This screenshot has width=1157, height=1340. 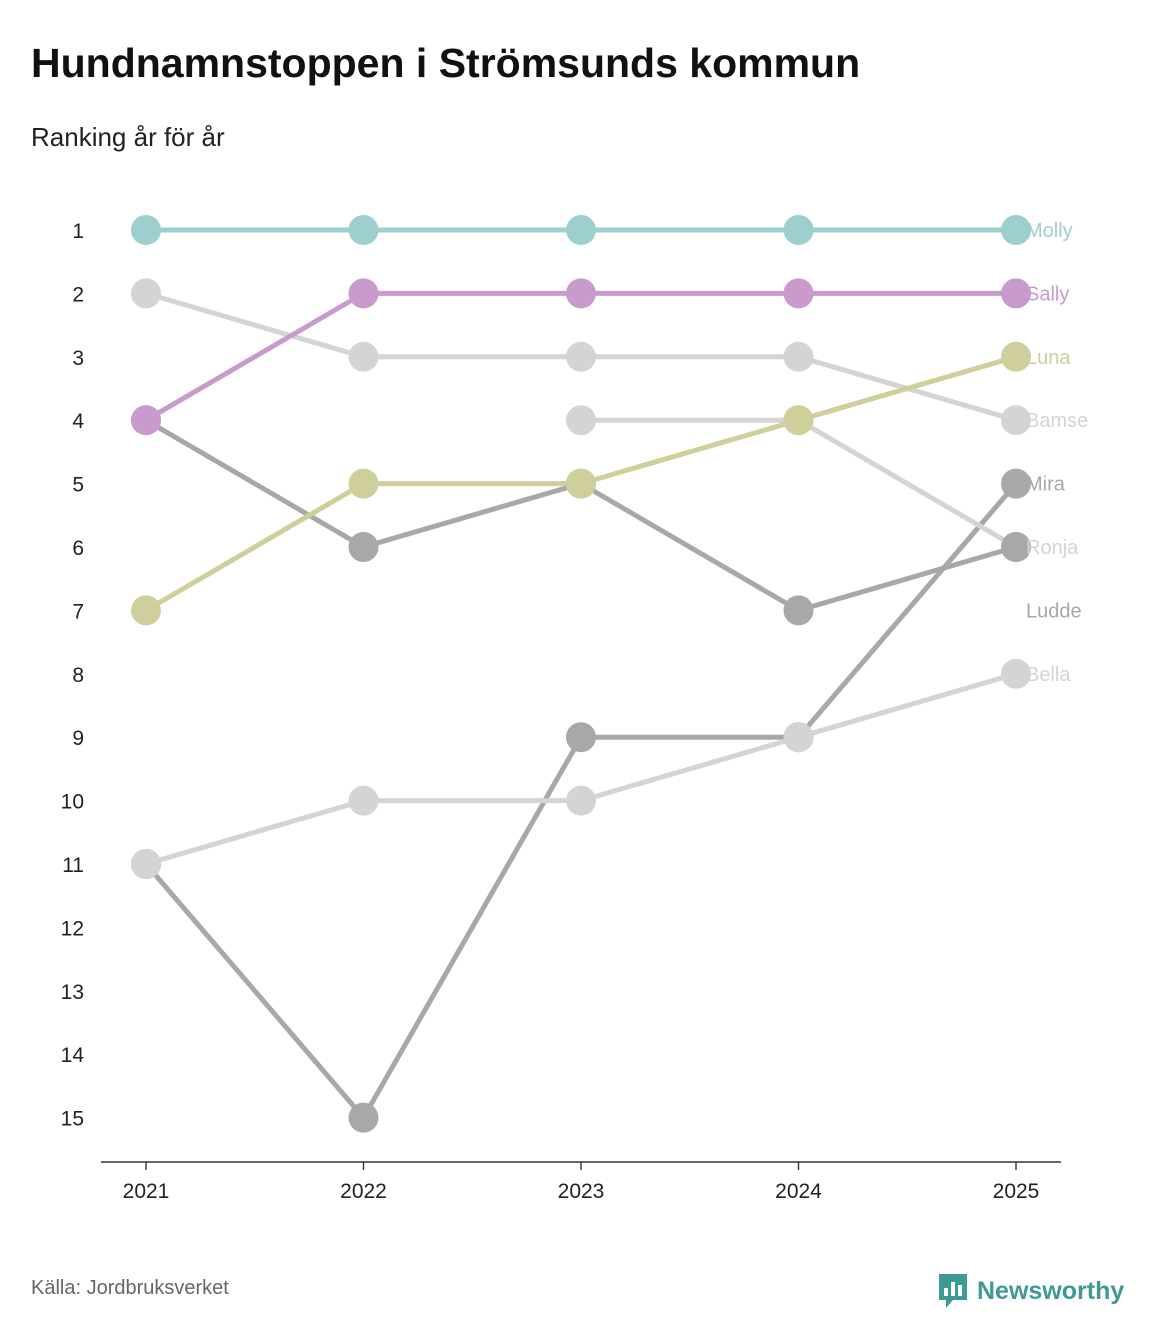 I want to click on x-tick-label: 2025, so click(x=1016, y=1191).